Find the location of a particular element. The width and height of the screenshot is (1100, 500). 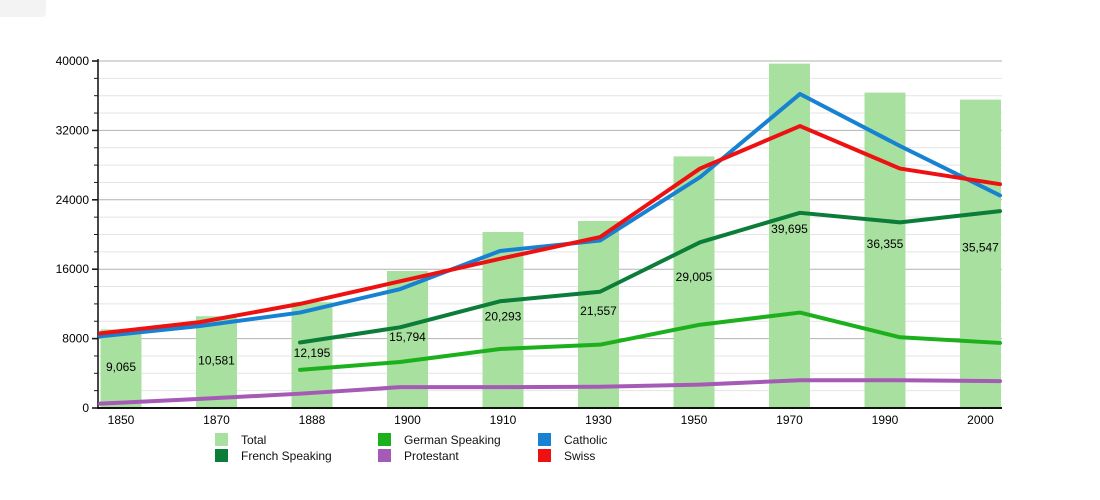

y-axis-label-8000: 8000 is located at coordinates (75, 339).